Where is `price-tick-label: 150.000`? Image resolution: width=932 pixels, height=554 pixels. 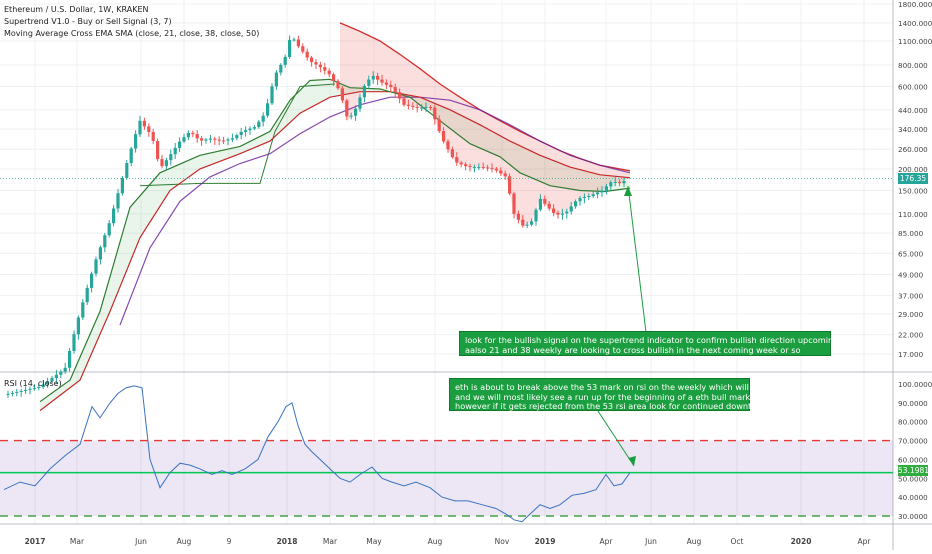
price-tick-label: 150.000 is located at coordinates (913, 191).